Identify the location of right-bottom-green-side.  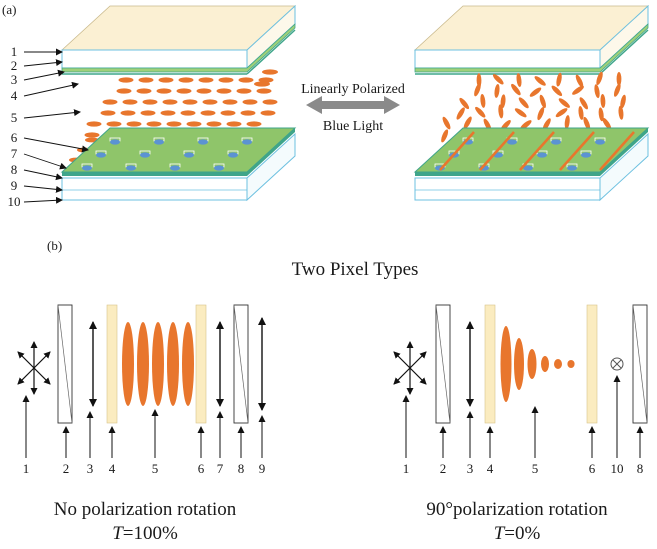
(624, 152).